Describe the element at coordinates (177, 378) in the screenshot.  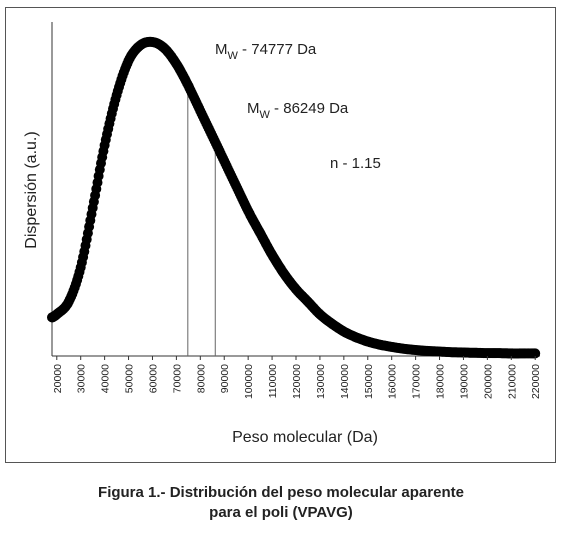
I see `x-tick-label: 70000` at that location.